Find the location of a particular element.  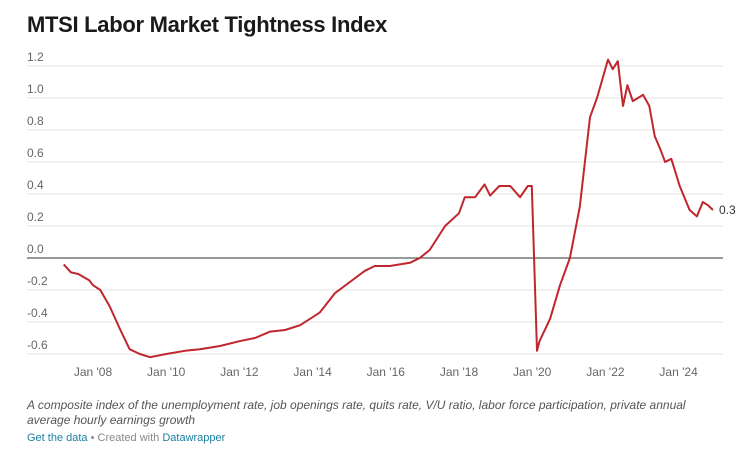

x-tick-label: Jan '18 is located at coordinates (459, 372).